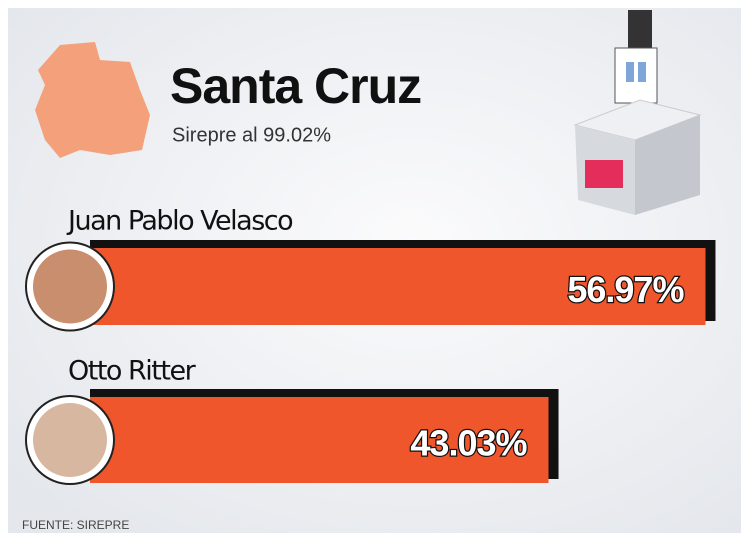 This screenshot has height=533, width=749. I want to click on value-label: 43.03%, so click(468, 443).